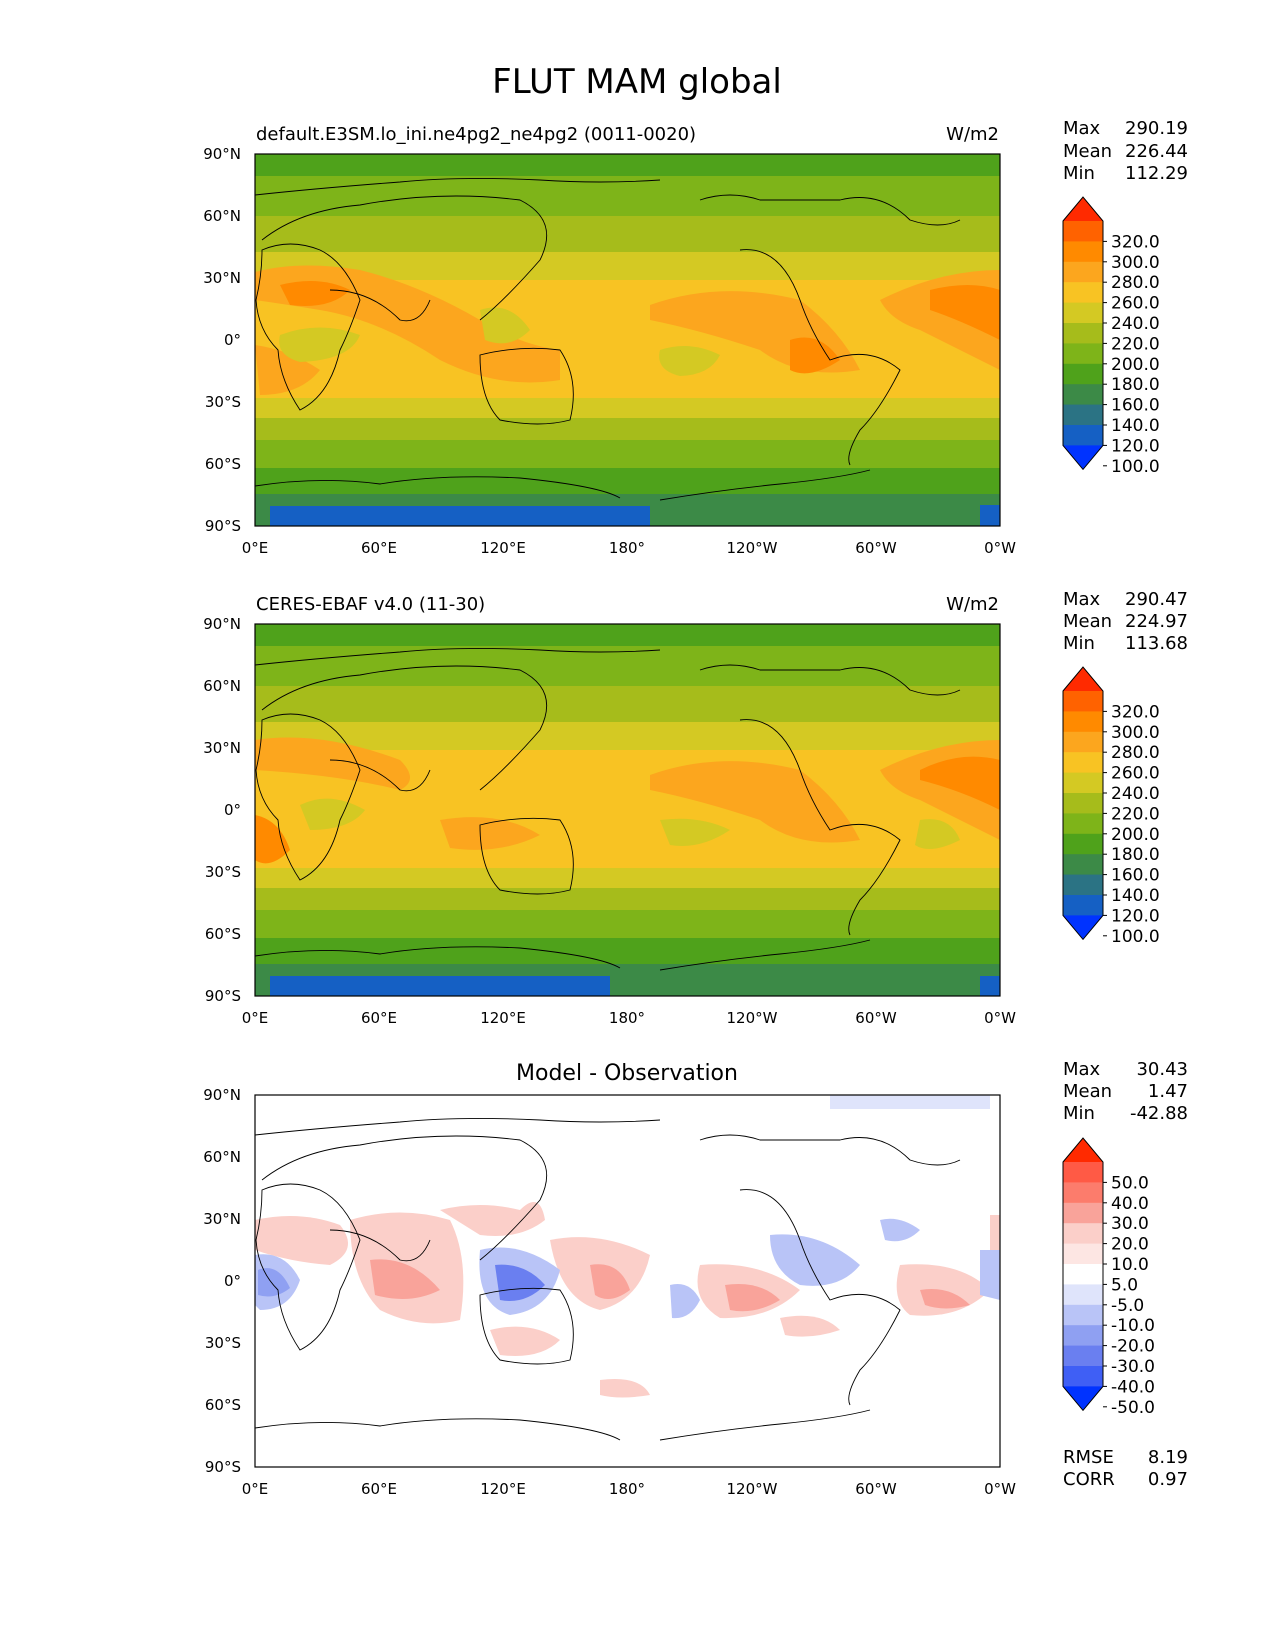 This screenshot has height=1650, width=1275. Describe the element at coordinates (1130, 1183) in the screenshot. I see `colorbar-tick-label: 50.0` at that location.